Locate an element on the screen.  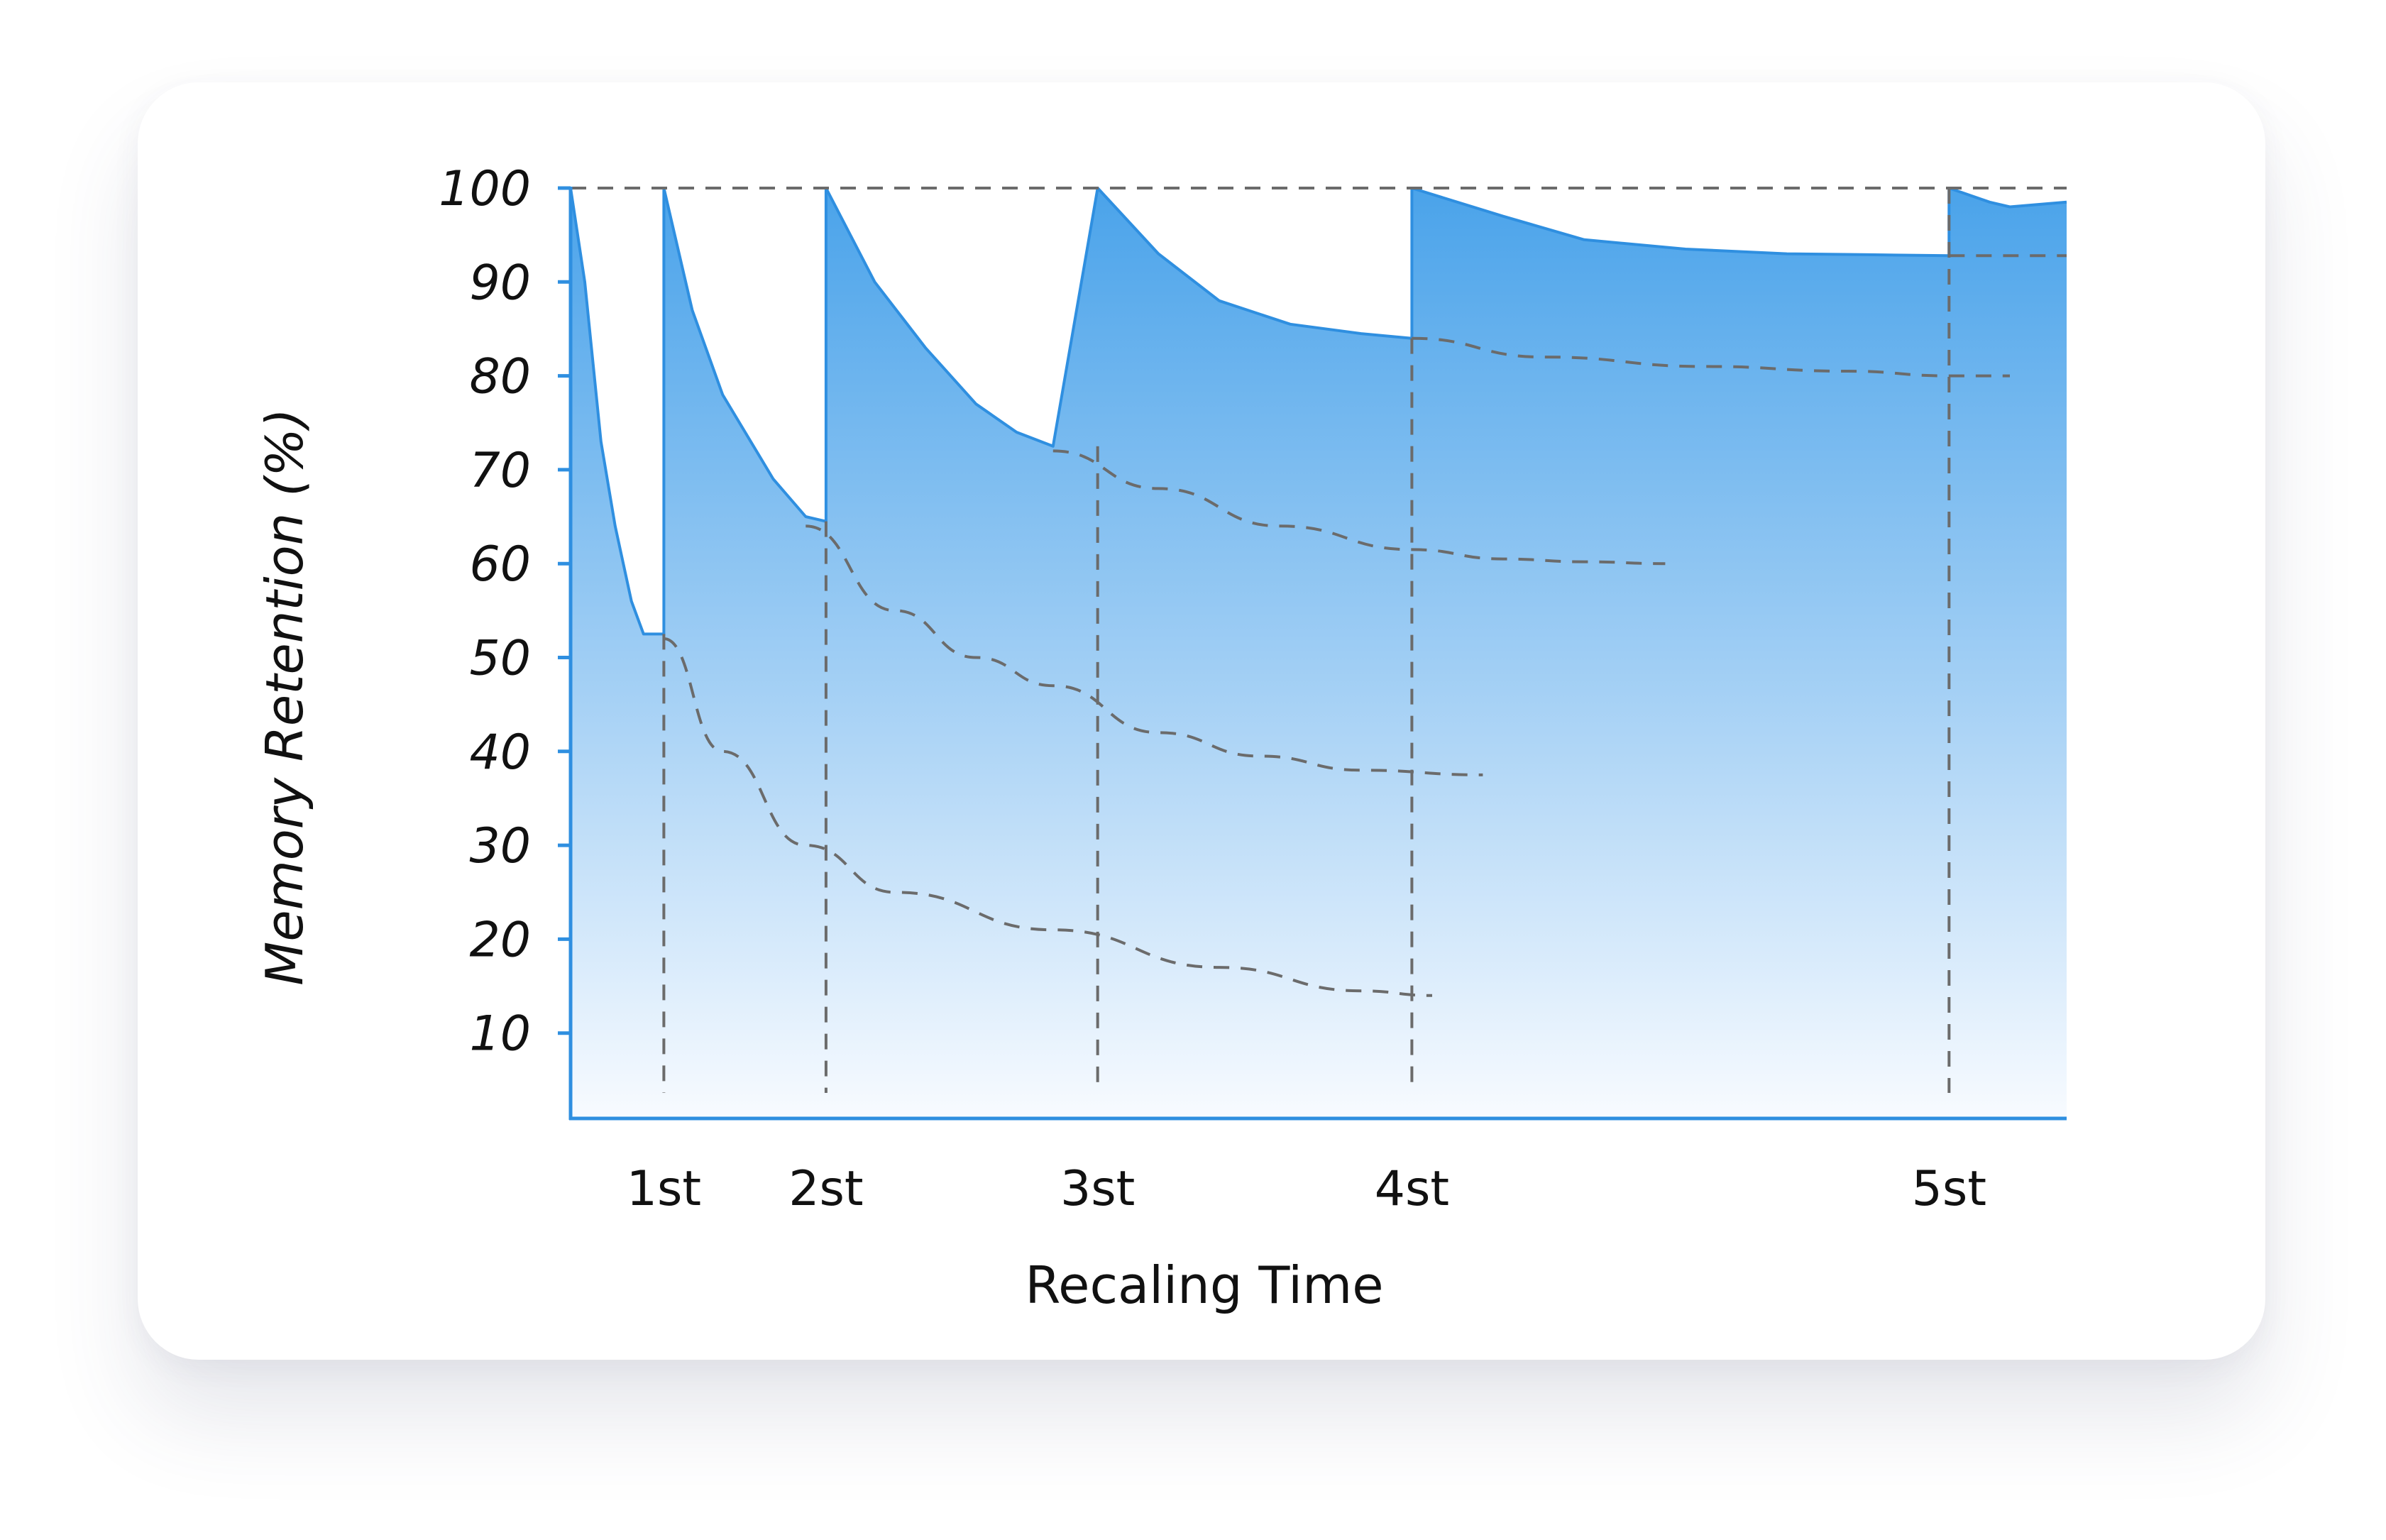
x-tick-label: 3st is located at coordinates (1097, 1189).